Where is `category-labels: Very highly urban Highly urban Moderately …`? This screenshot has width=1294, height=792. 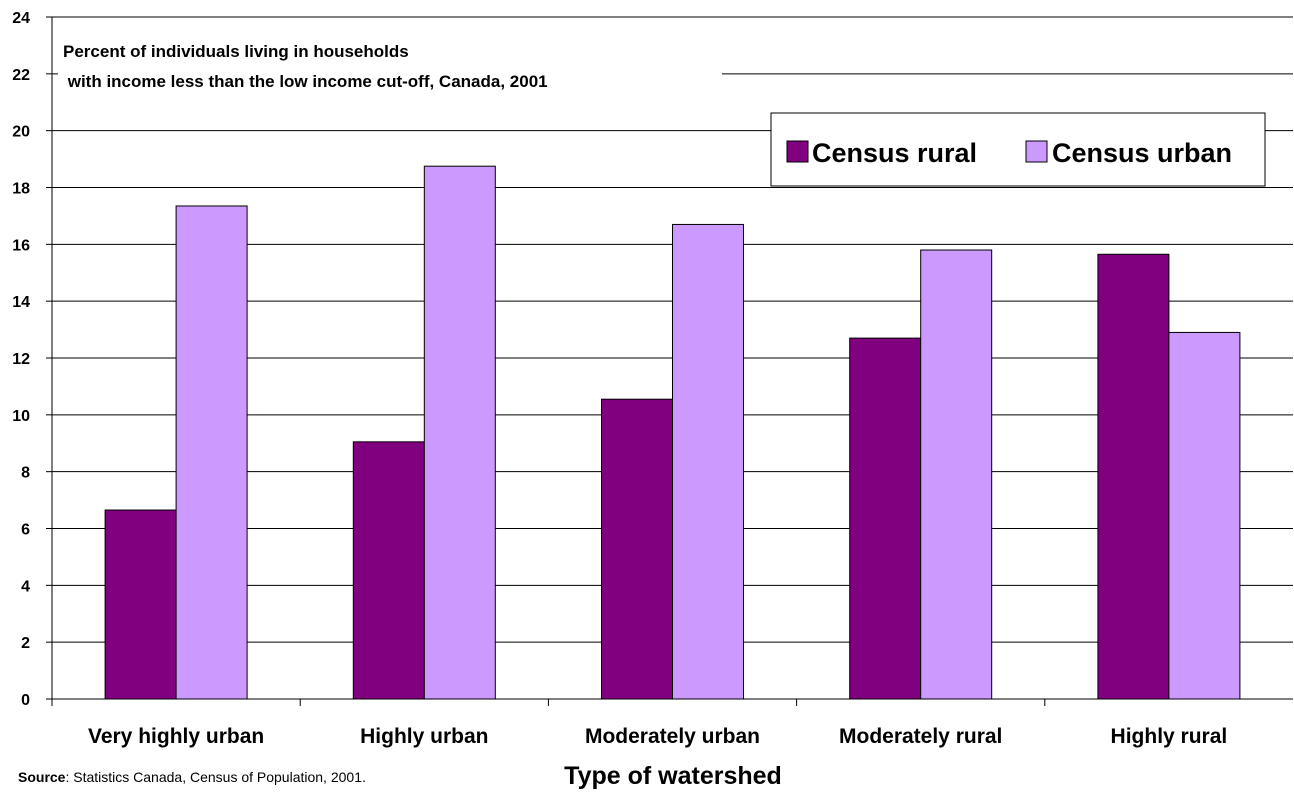 category-labels: Very highly urban Highly urban Moderately … is located at coordinates (657, 736).